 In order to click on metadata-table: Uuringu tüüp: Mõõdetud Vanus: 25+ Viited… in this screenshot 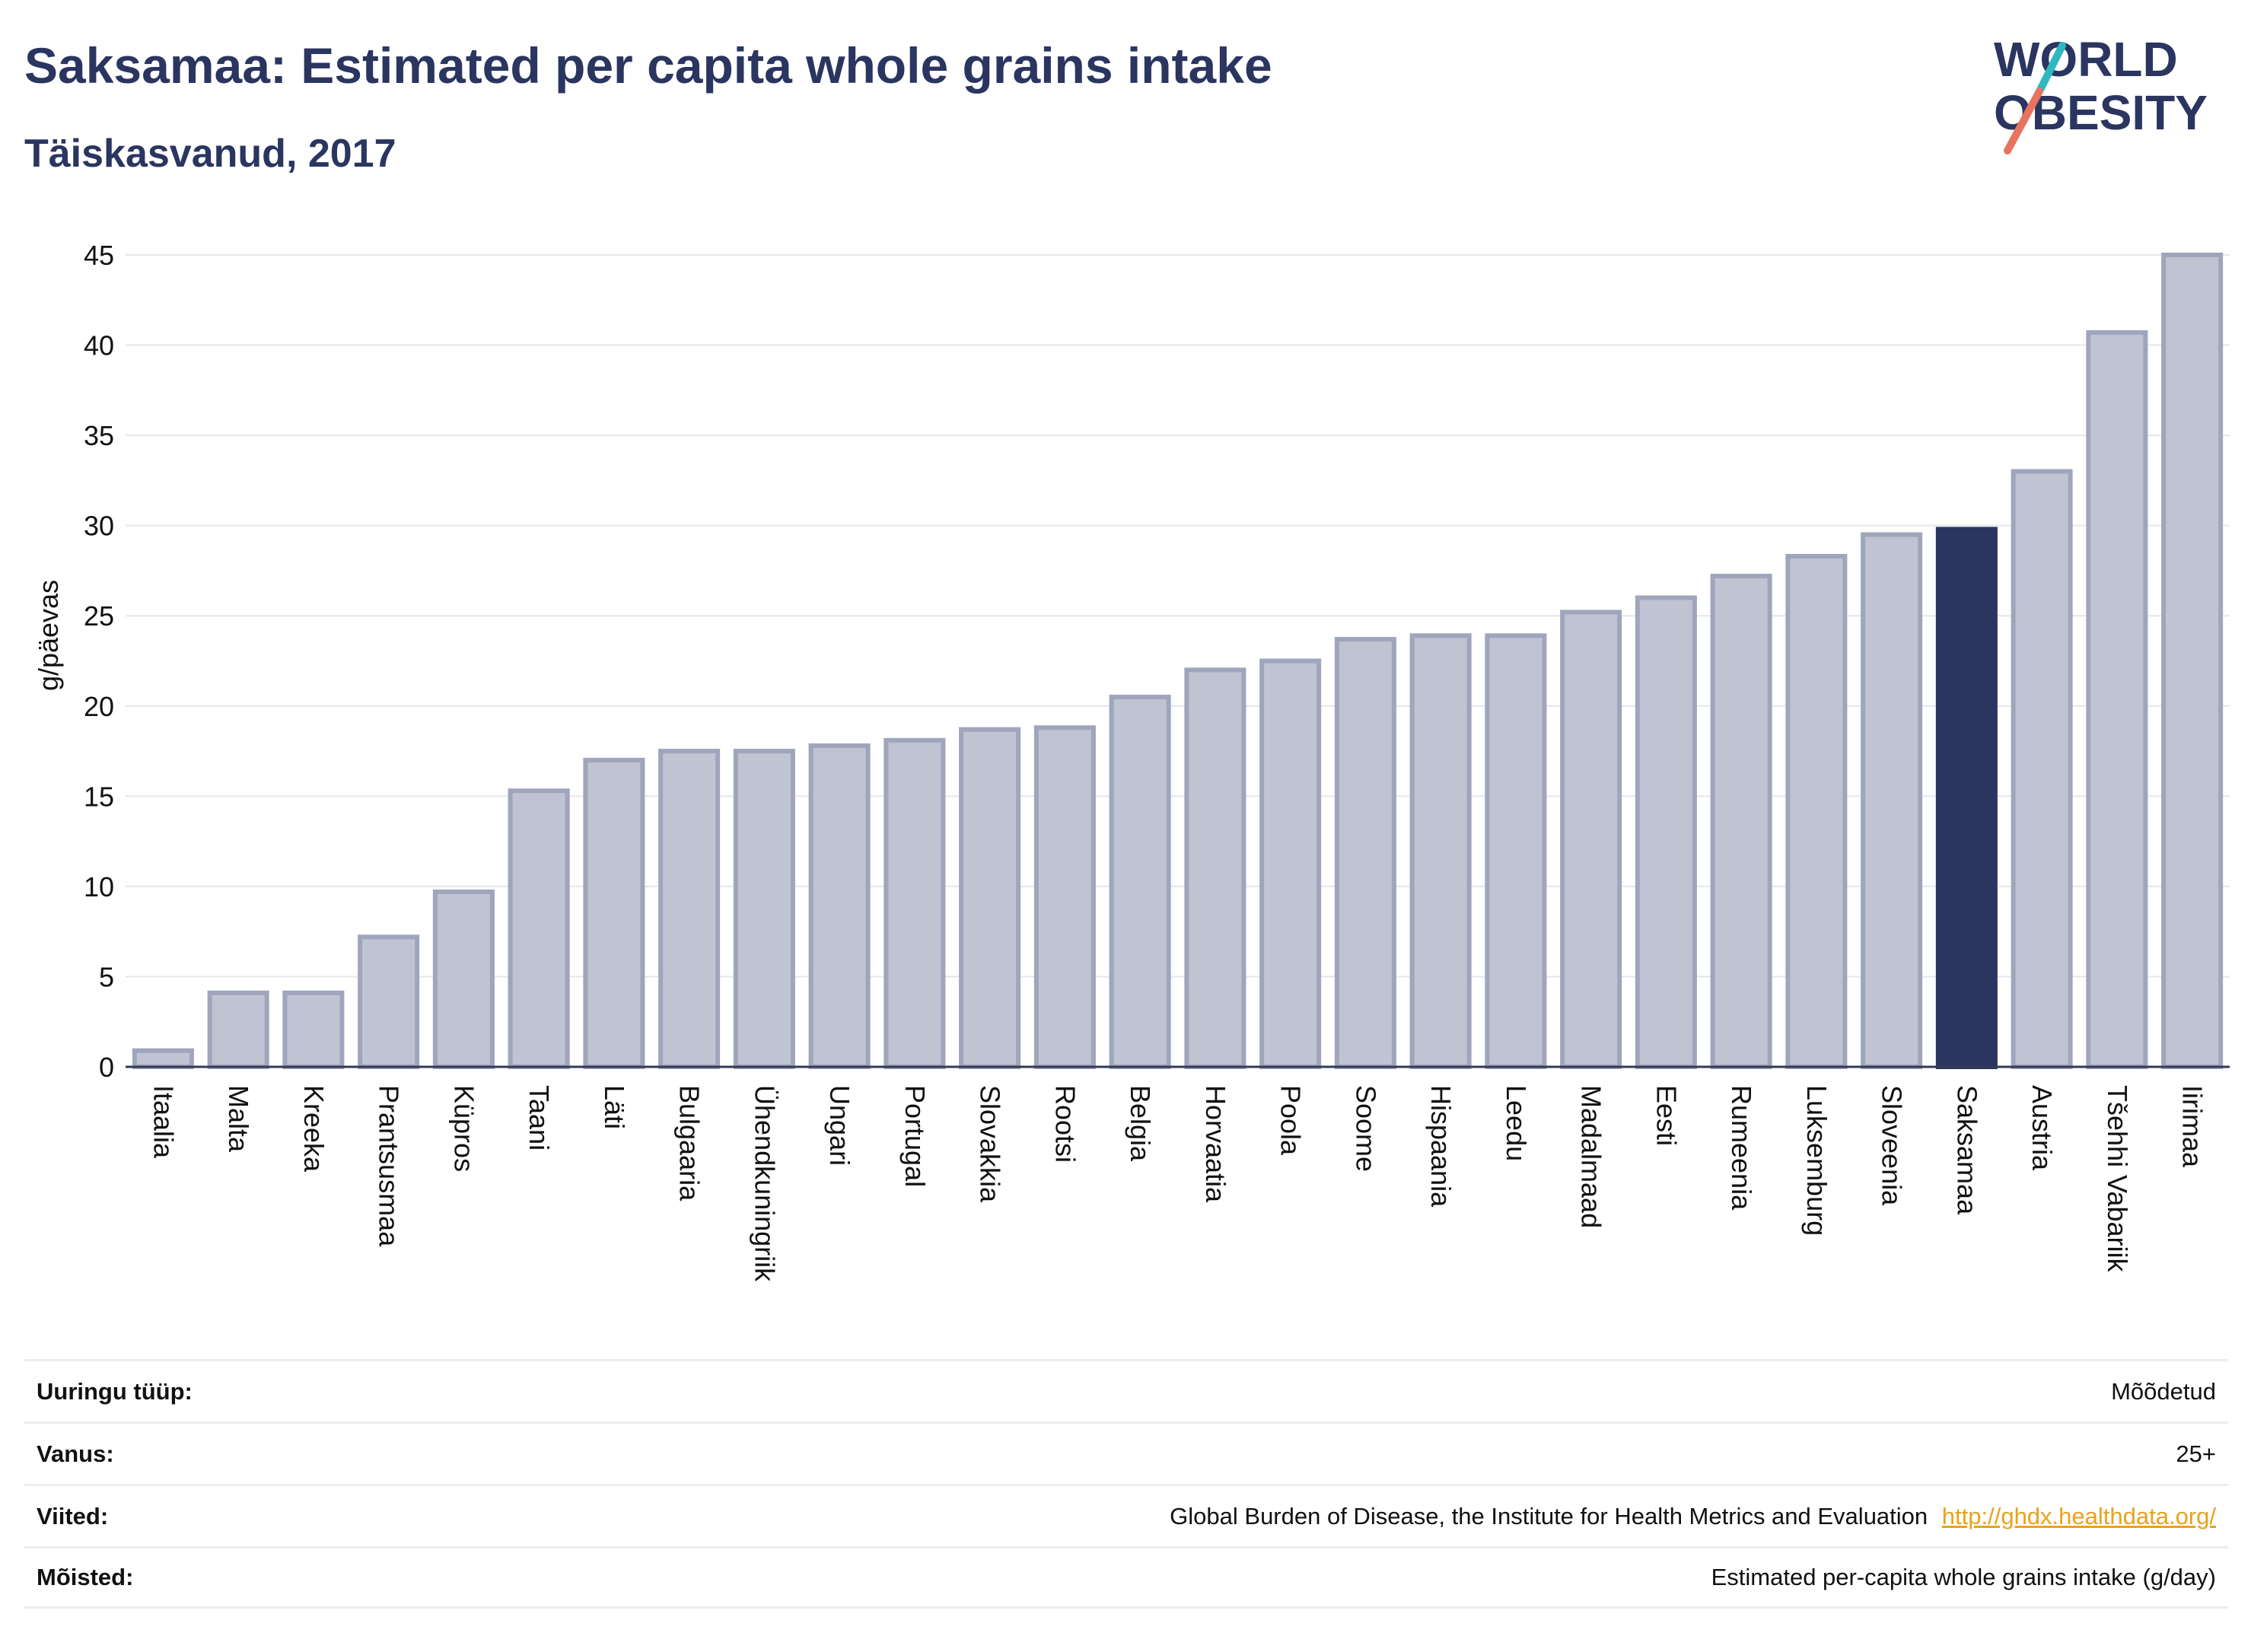, I will do `click(1126, 1484)`.